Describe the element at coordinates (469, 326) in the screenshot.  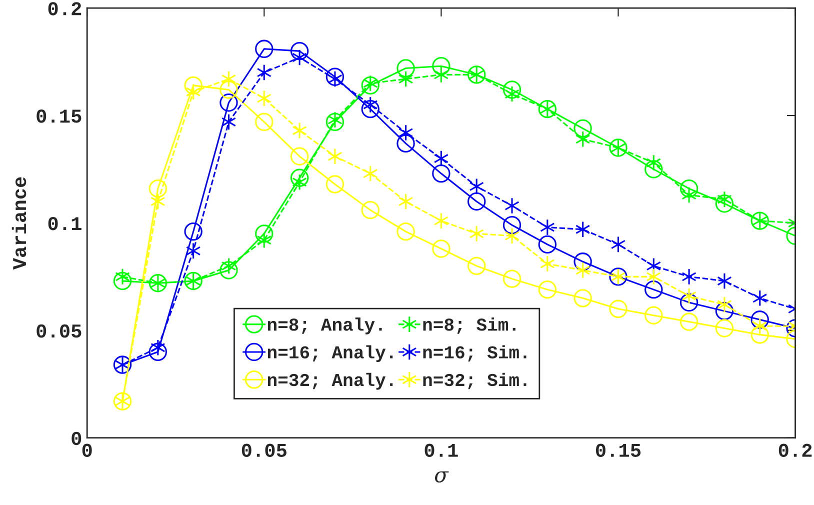
I see `legend-label: n=8; Sim.` at that location.